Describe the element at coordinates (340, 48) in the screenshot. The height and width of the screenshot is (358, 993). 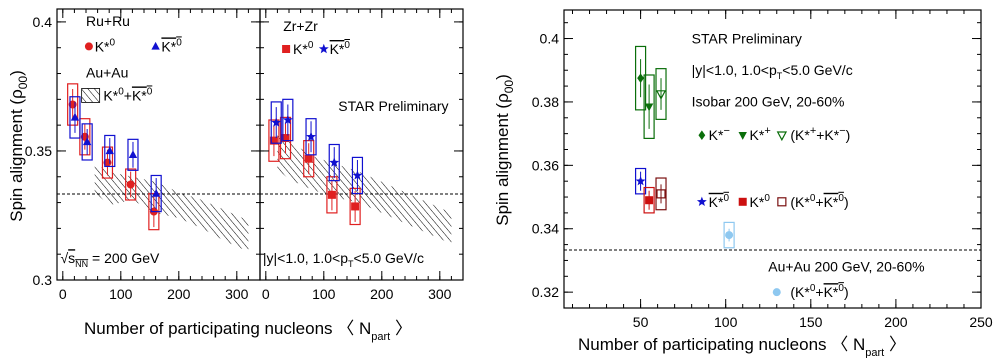
I see `zrzr-legend-label-1: K*0` at that location.